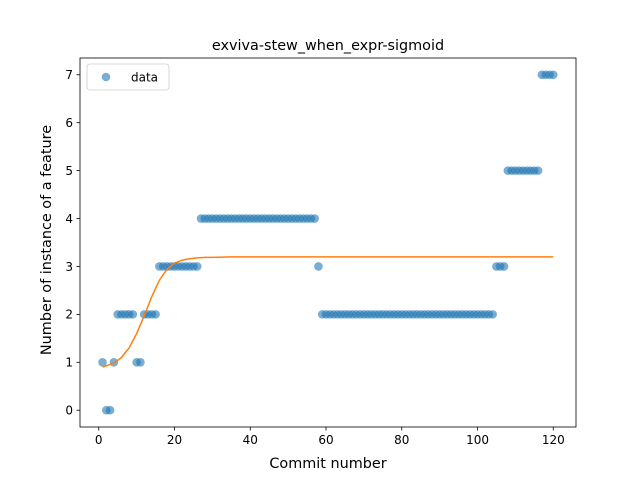  I want to click on x-tick-label: 40, so click(250, 440).